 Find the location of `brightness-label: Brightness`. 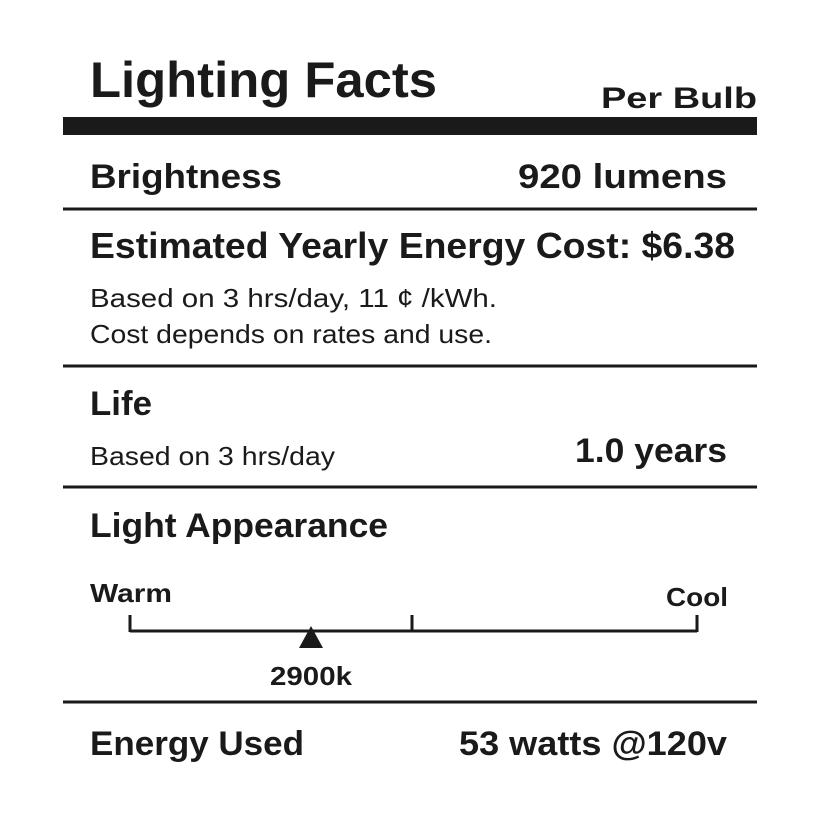

brightness-label: Brightness is located at coordinates (186, 177).